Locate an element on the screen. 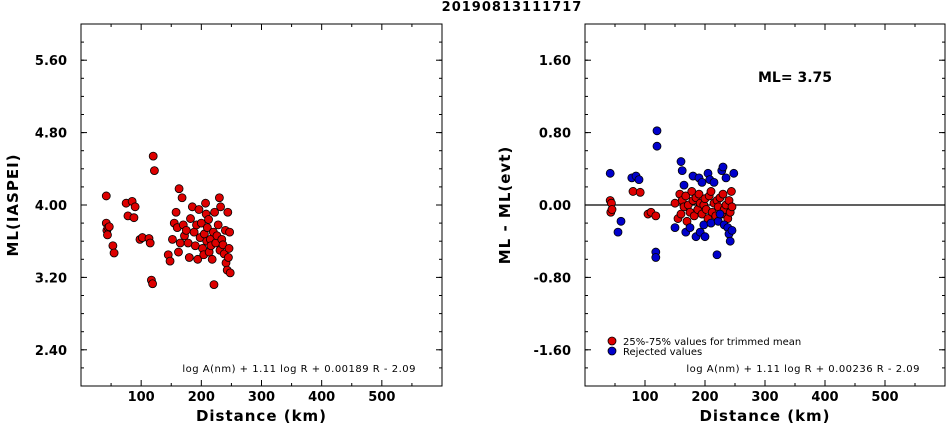  y-tick-label: 1.60 is located at coordinates (555, 61).